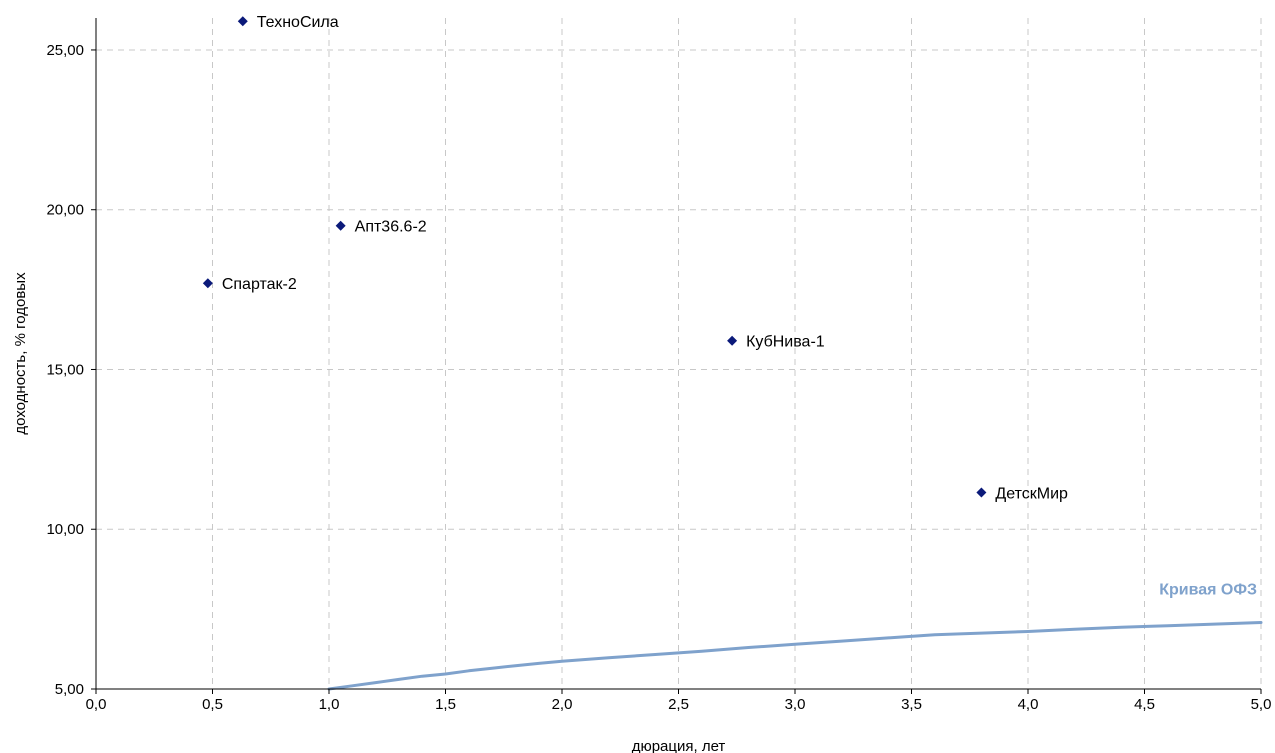 This screenshot has width=1275, height=753. Describe the element at coordinates (96, 704) in the screenshot. I see `x-tick-label: 0,0` at that location.